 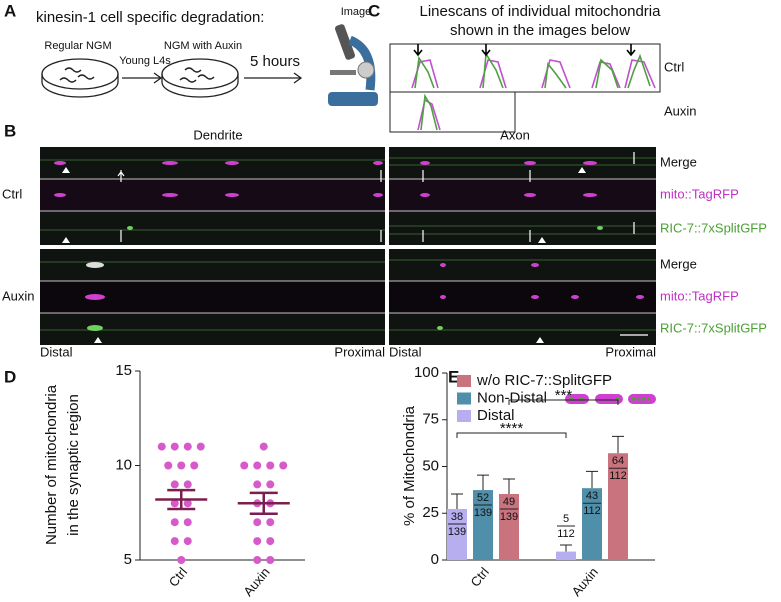 What do you see at coordinates (353, 65) in the screenshot?
I see `microscope-icon` at bounding box center [353, 65].